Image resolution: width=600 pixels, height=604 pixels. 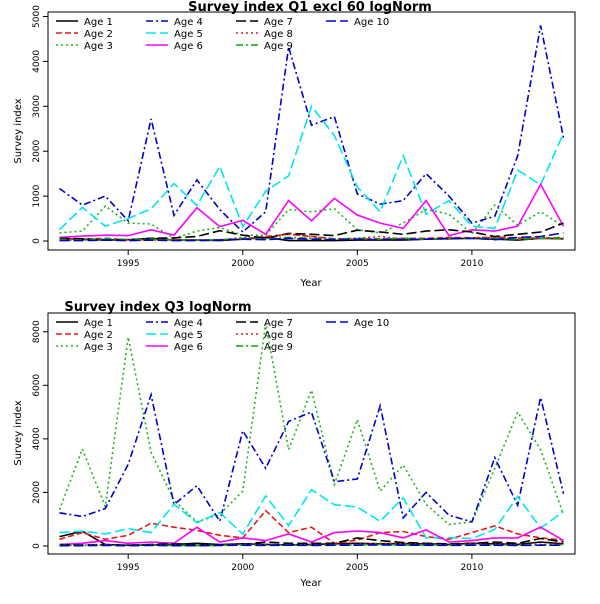 What do you see at coordinates (37, 106) in the screenshot?
I see `y-tick-label: 3000` at bounding box center [37, 106].